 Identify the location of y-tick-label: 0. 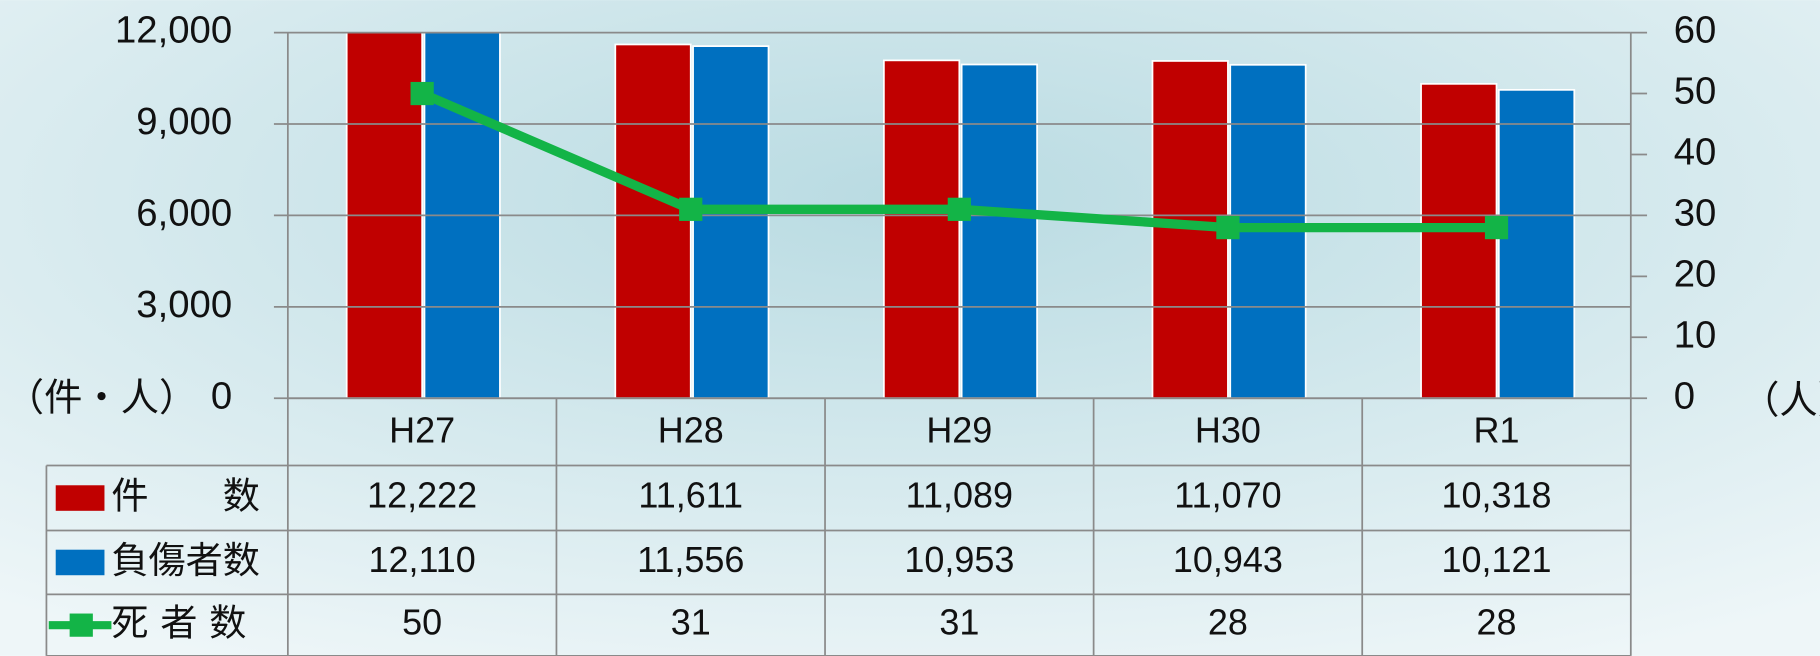
(221, 395).